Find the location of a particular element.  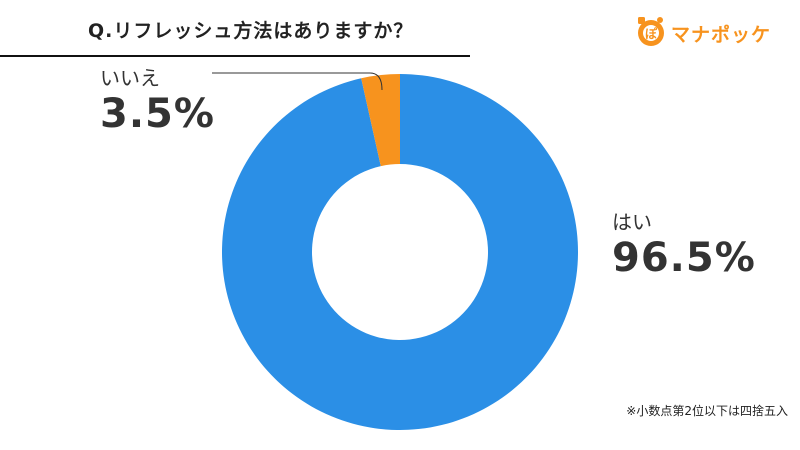

donut-slice-no is located at coordinates (380, 120).